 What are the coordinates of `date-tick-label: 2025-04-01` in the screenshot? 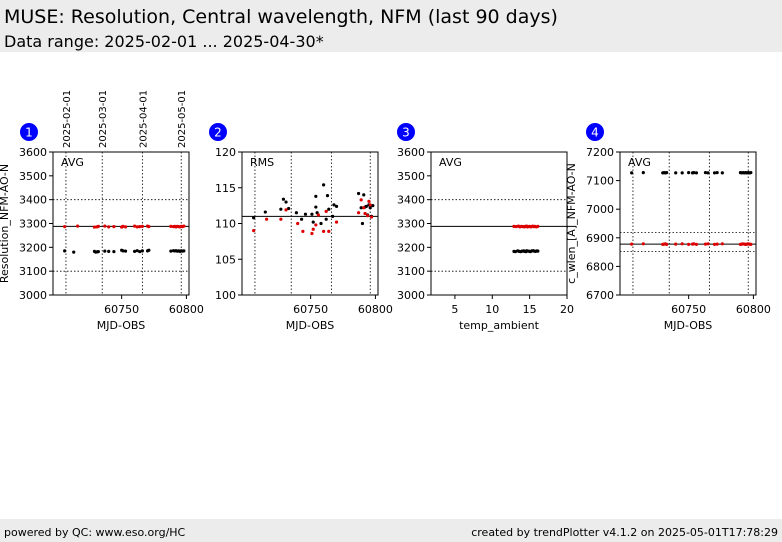 It's located at (143, 119).